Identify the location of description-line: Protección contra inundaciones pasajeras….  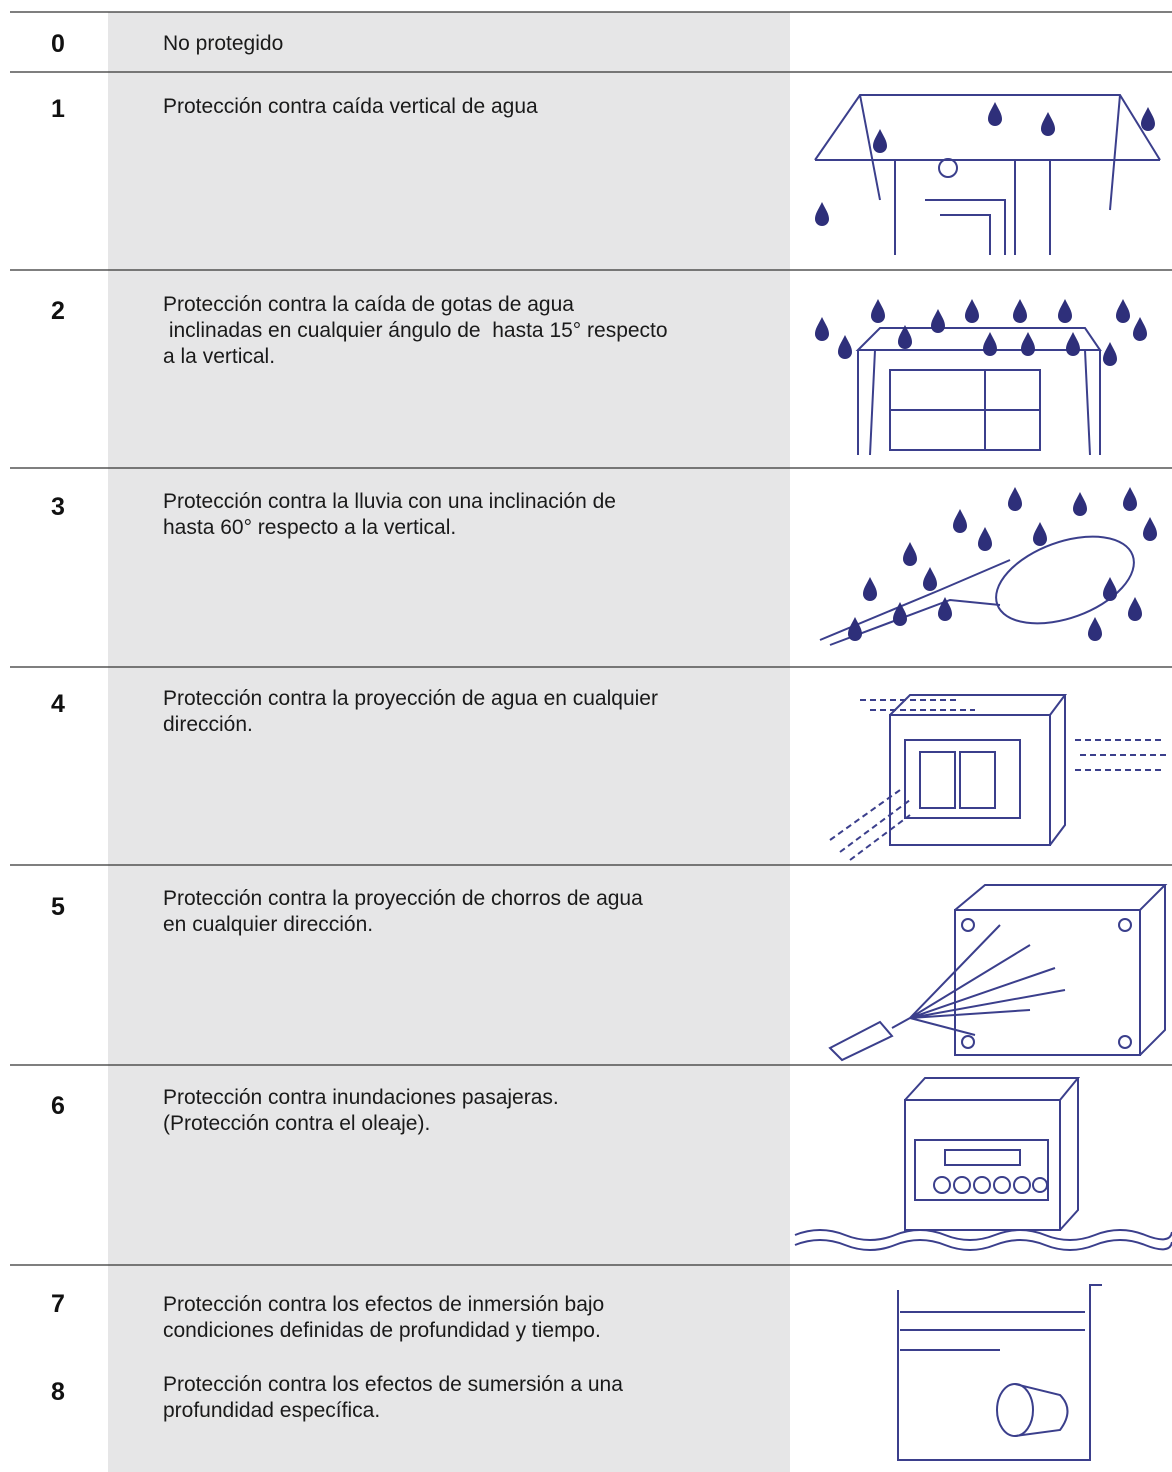
(361, 1097).